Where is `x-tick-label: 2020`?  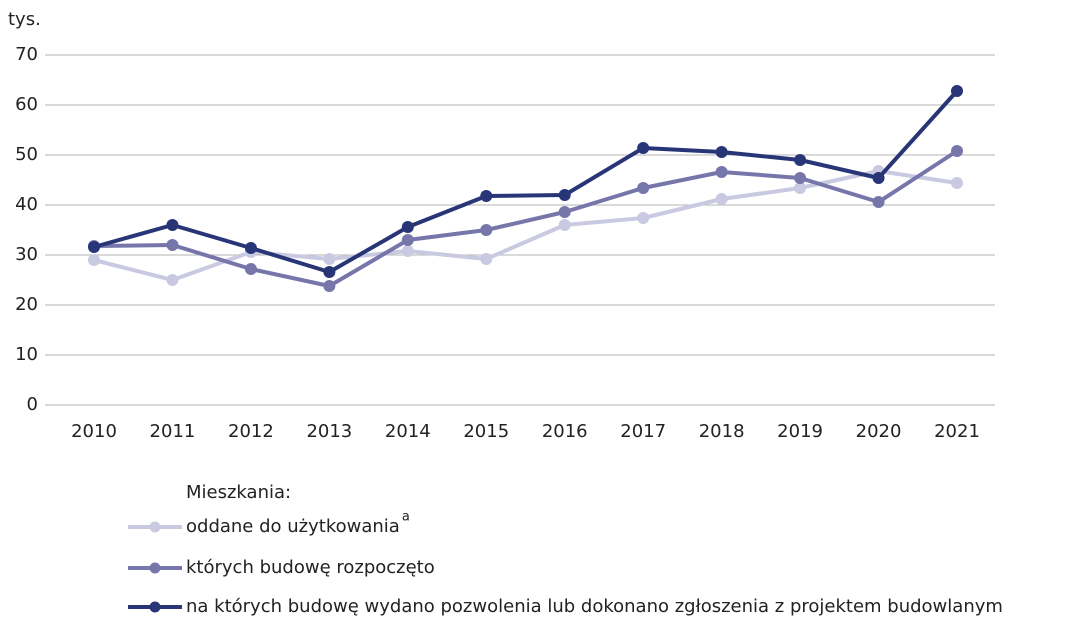
x-tick-label: 2020 is located at coordinates (879, 431).